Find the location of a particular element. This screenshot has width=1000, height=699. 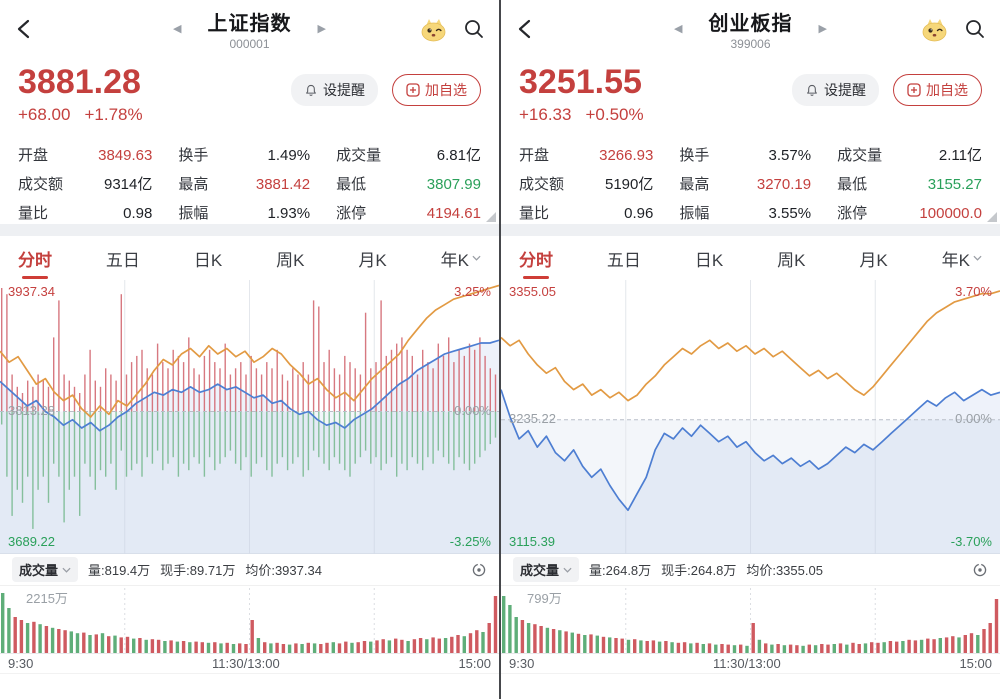

panel-header: ◀ 上证指数 000001 ▶ is located at coordinates (249, 29).